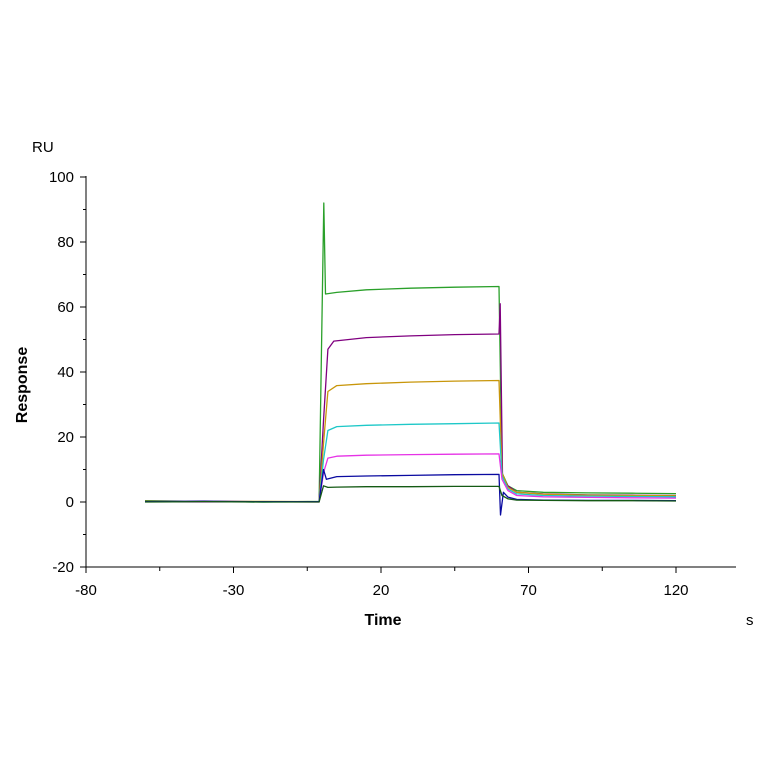 The image size is (764, 764). What do you see at coordinates (382, 620) in the screenshot?
I see `x-axis-title: Time` at bounding box center [382, 620].